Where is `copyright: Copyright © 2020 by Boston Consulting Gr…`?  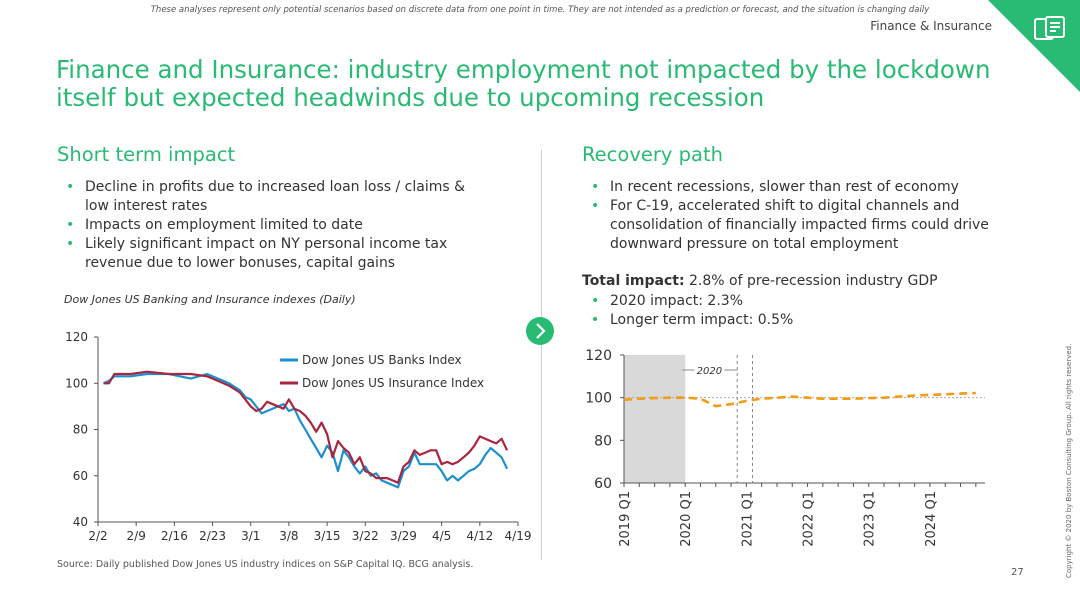 copyright: Copyright © 2020 by Boston Consulting Gr… is located at coordinates (1069, 460).